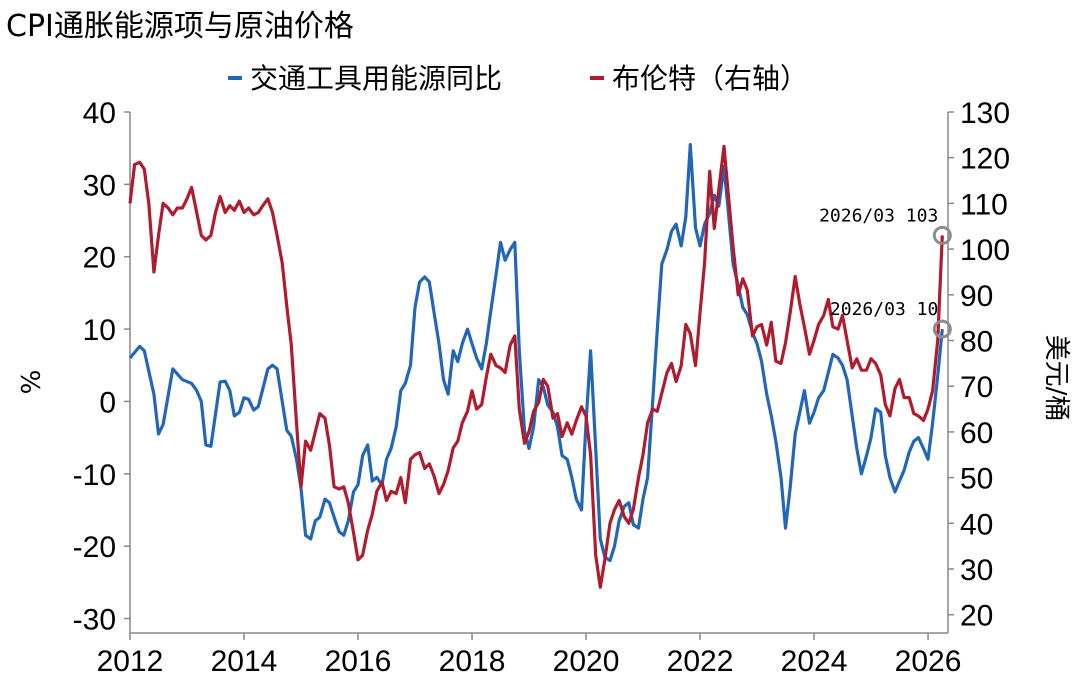  Describe the element at coordinates (518, 78) in the screenshot. I see `legend: 交通工具用能源同比 布伦特（右轴）` at that location.